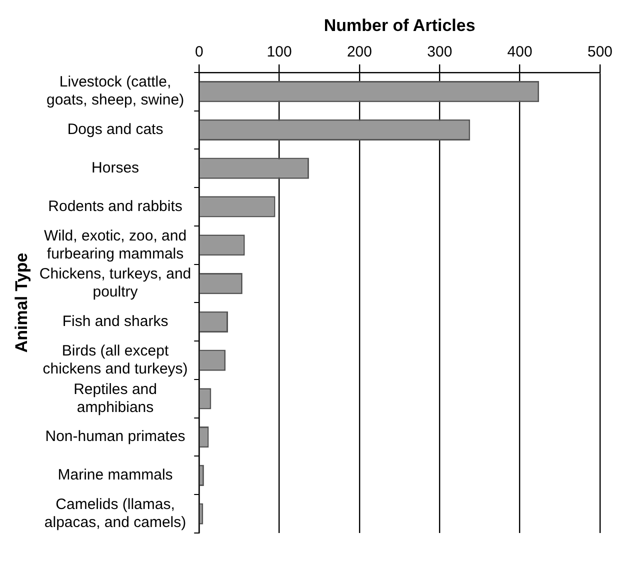 The width and height of the screenshot is (627, 564). Describe the element at coordinates (115, 475) in the screenshot. I see `y-tick-label: Marine mammals` at that location.